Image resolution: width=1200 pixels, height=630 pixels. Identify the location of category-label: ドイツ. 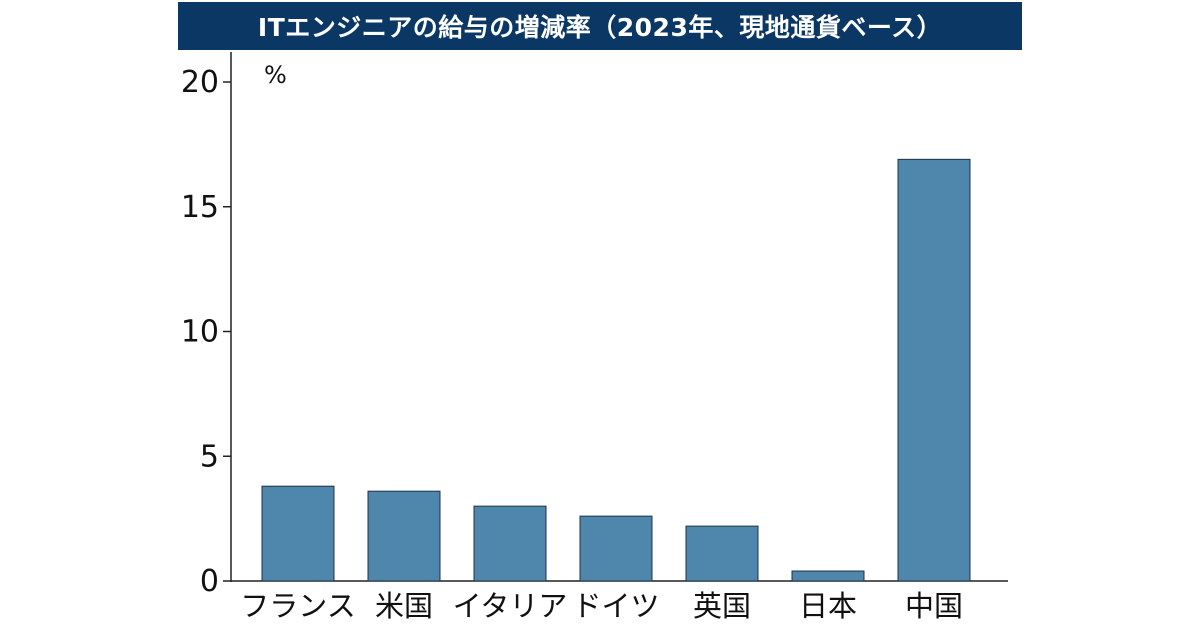
(615, 606).